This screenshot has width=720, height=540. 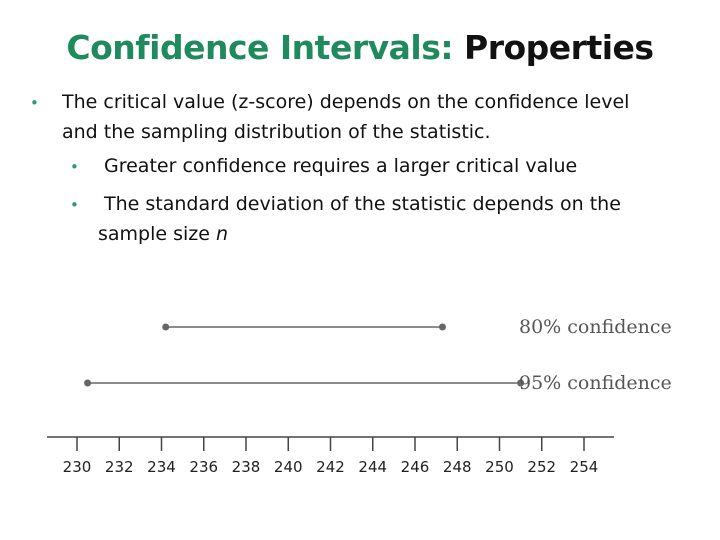 I want to click on title-part-2: Properties, so click(x=559, y=47).